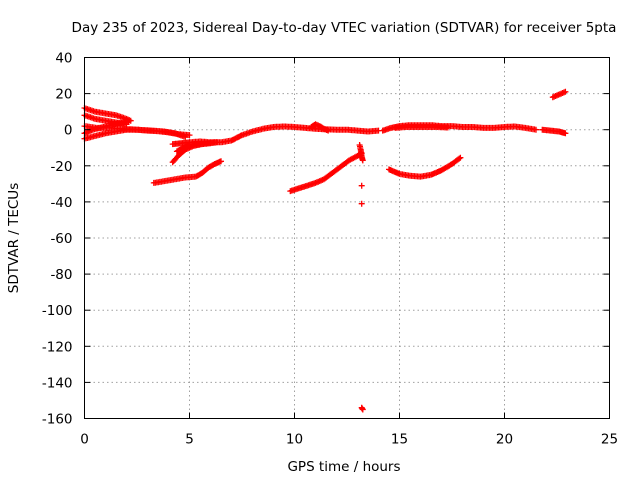 Image resolution: width=640 pixels, height=480 pixels. What do you see at coordinates (61, 167) in the screenshot?
I see `y-tick-label: -20` at bounding box center [61, 167].